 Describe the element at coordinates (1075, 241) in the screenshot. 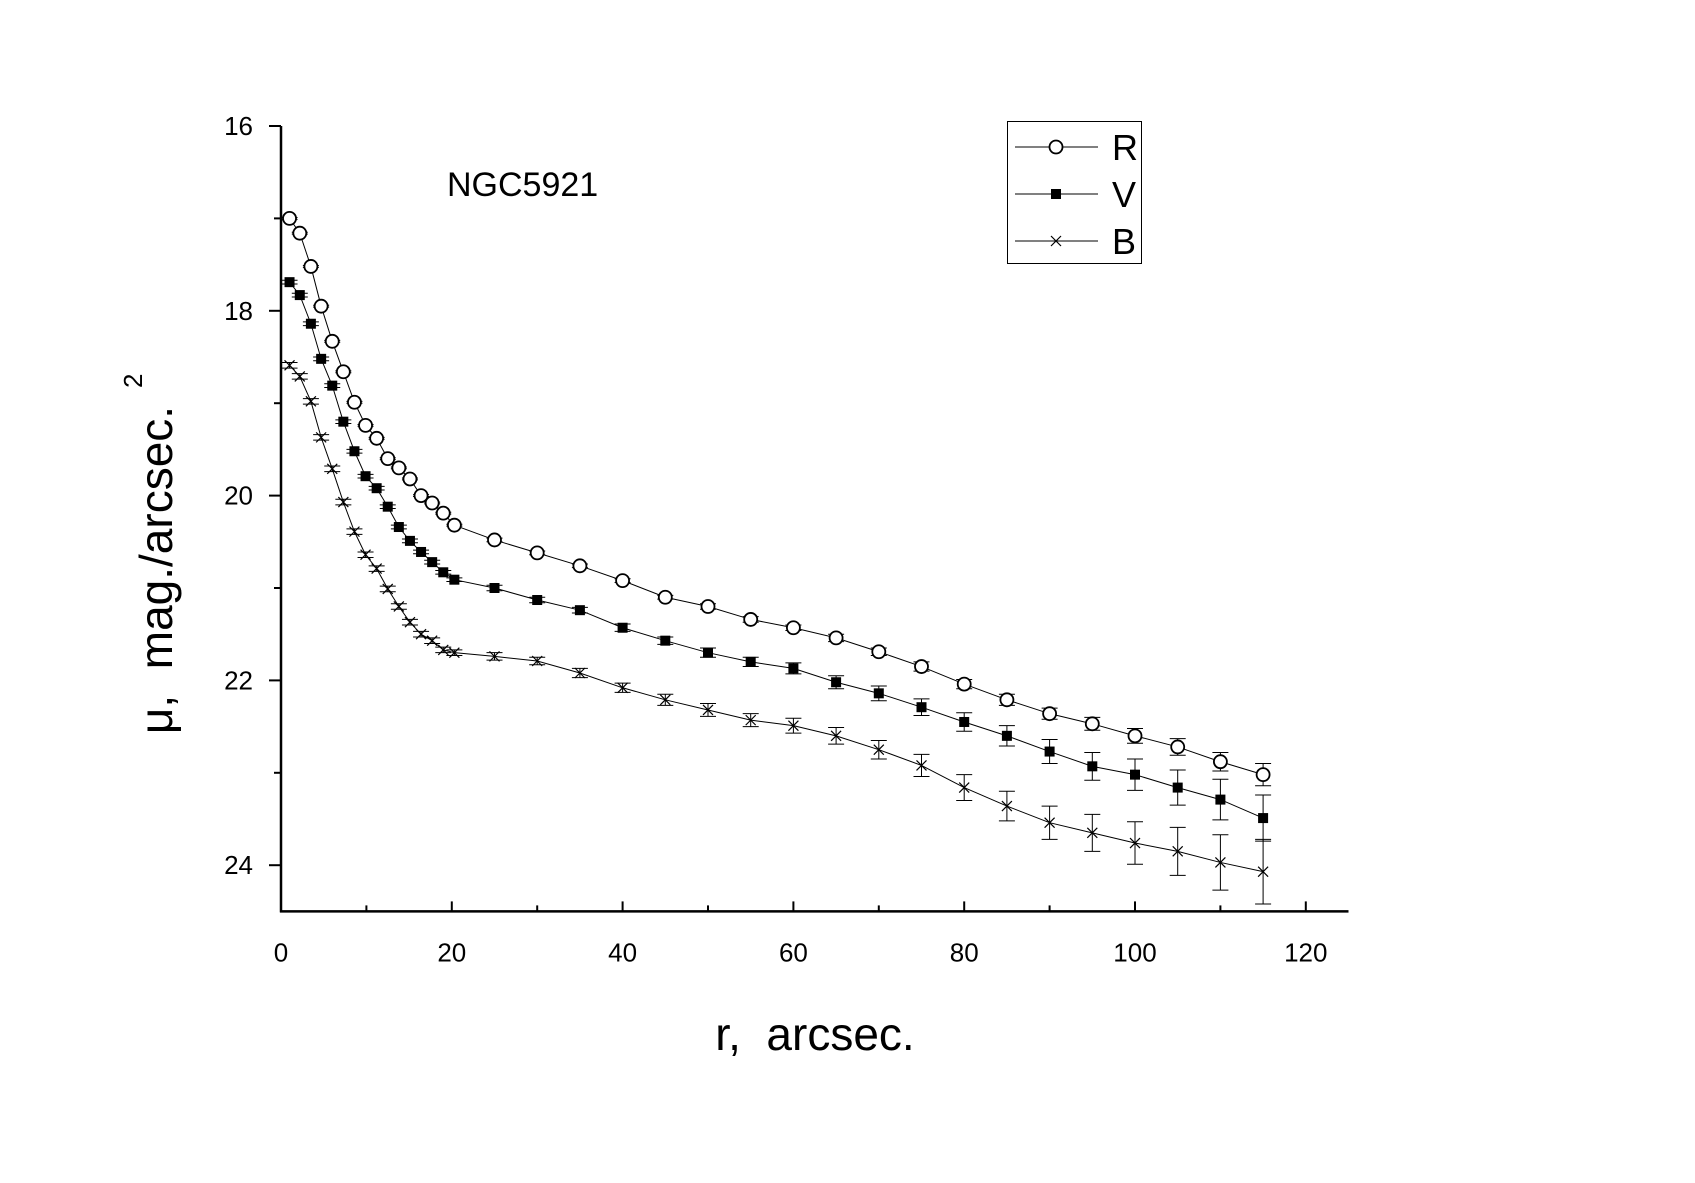

I see `legend-item-B: B` at that location.